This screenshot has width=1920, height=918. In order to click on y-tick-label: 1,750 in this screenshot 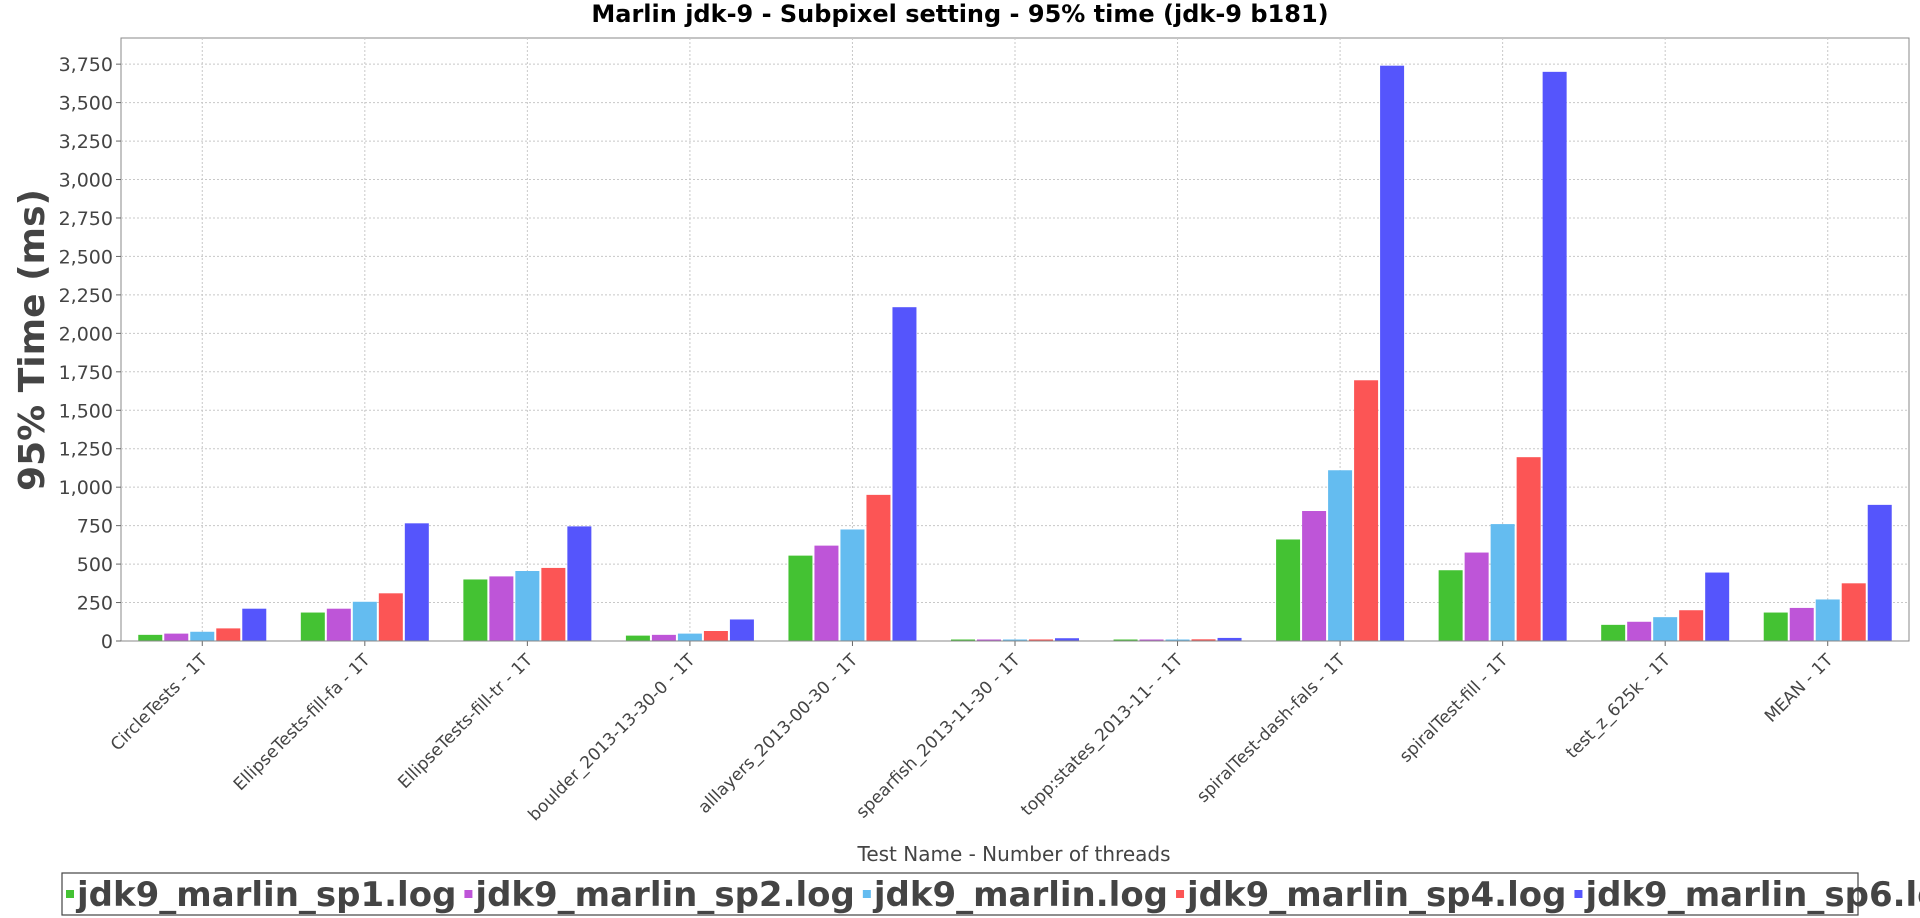, I will do `click(86, 373)`.